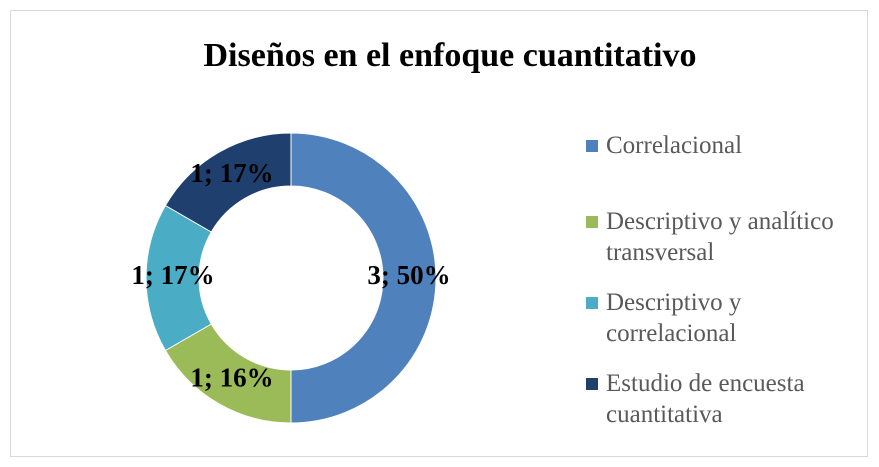  I want to click on legend-item: Descriptivo y correlacional, so click(726, 318).